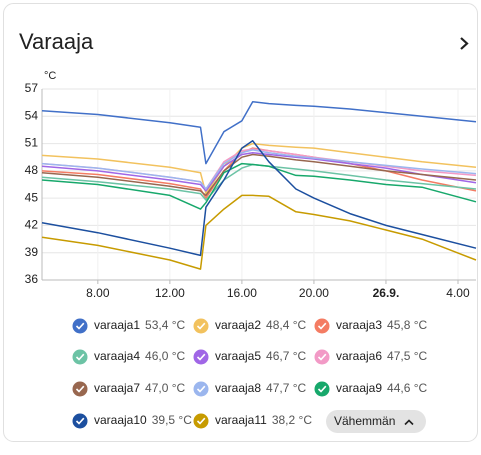 This screenshot has width=481, height=455. Describe the element at coordinates (286, 325) in the screenshot. I see `legend-value: 48,4 °C` at that location.